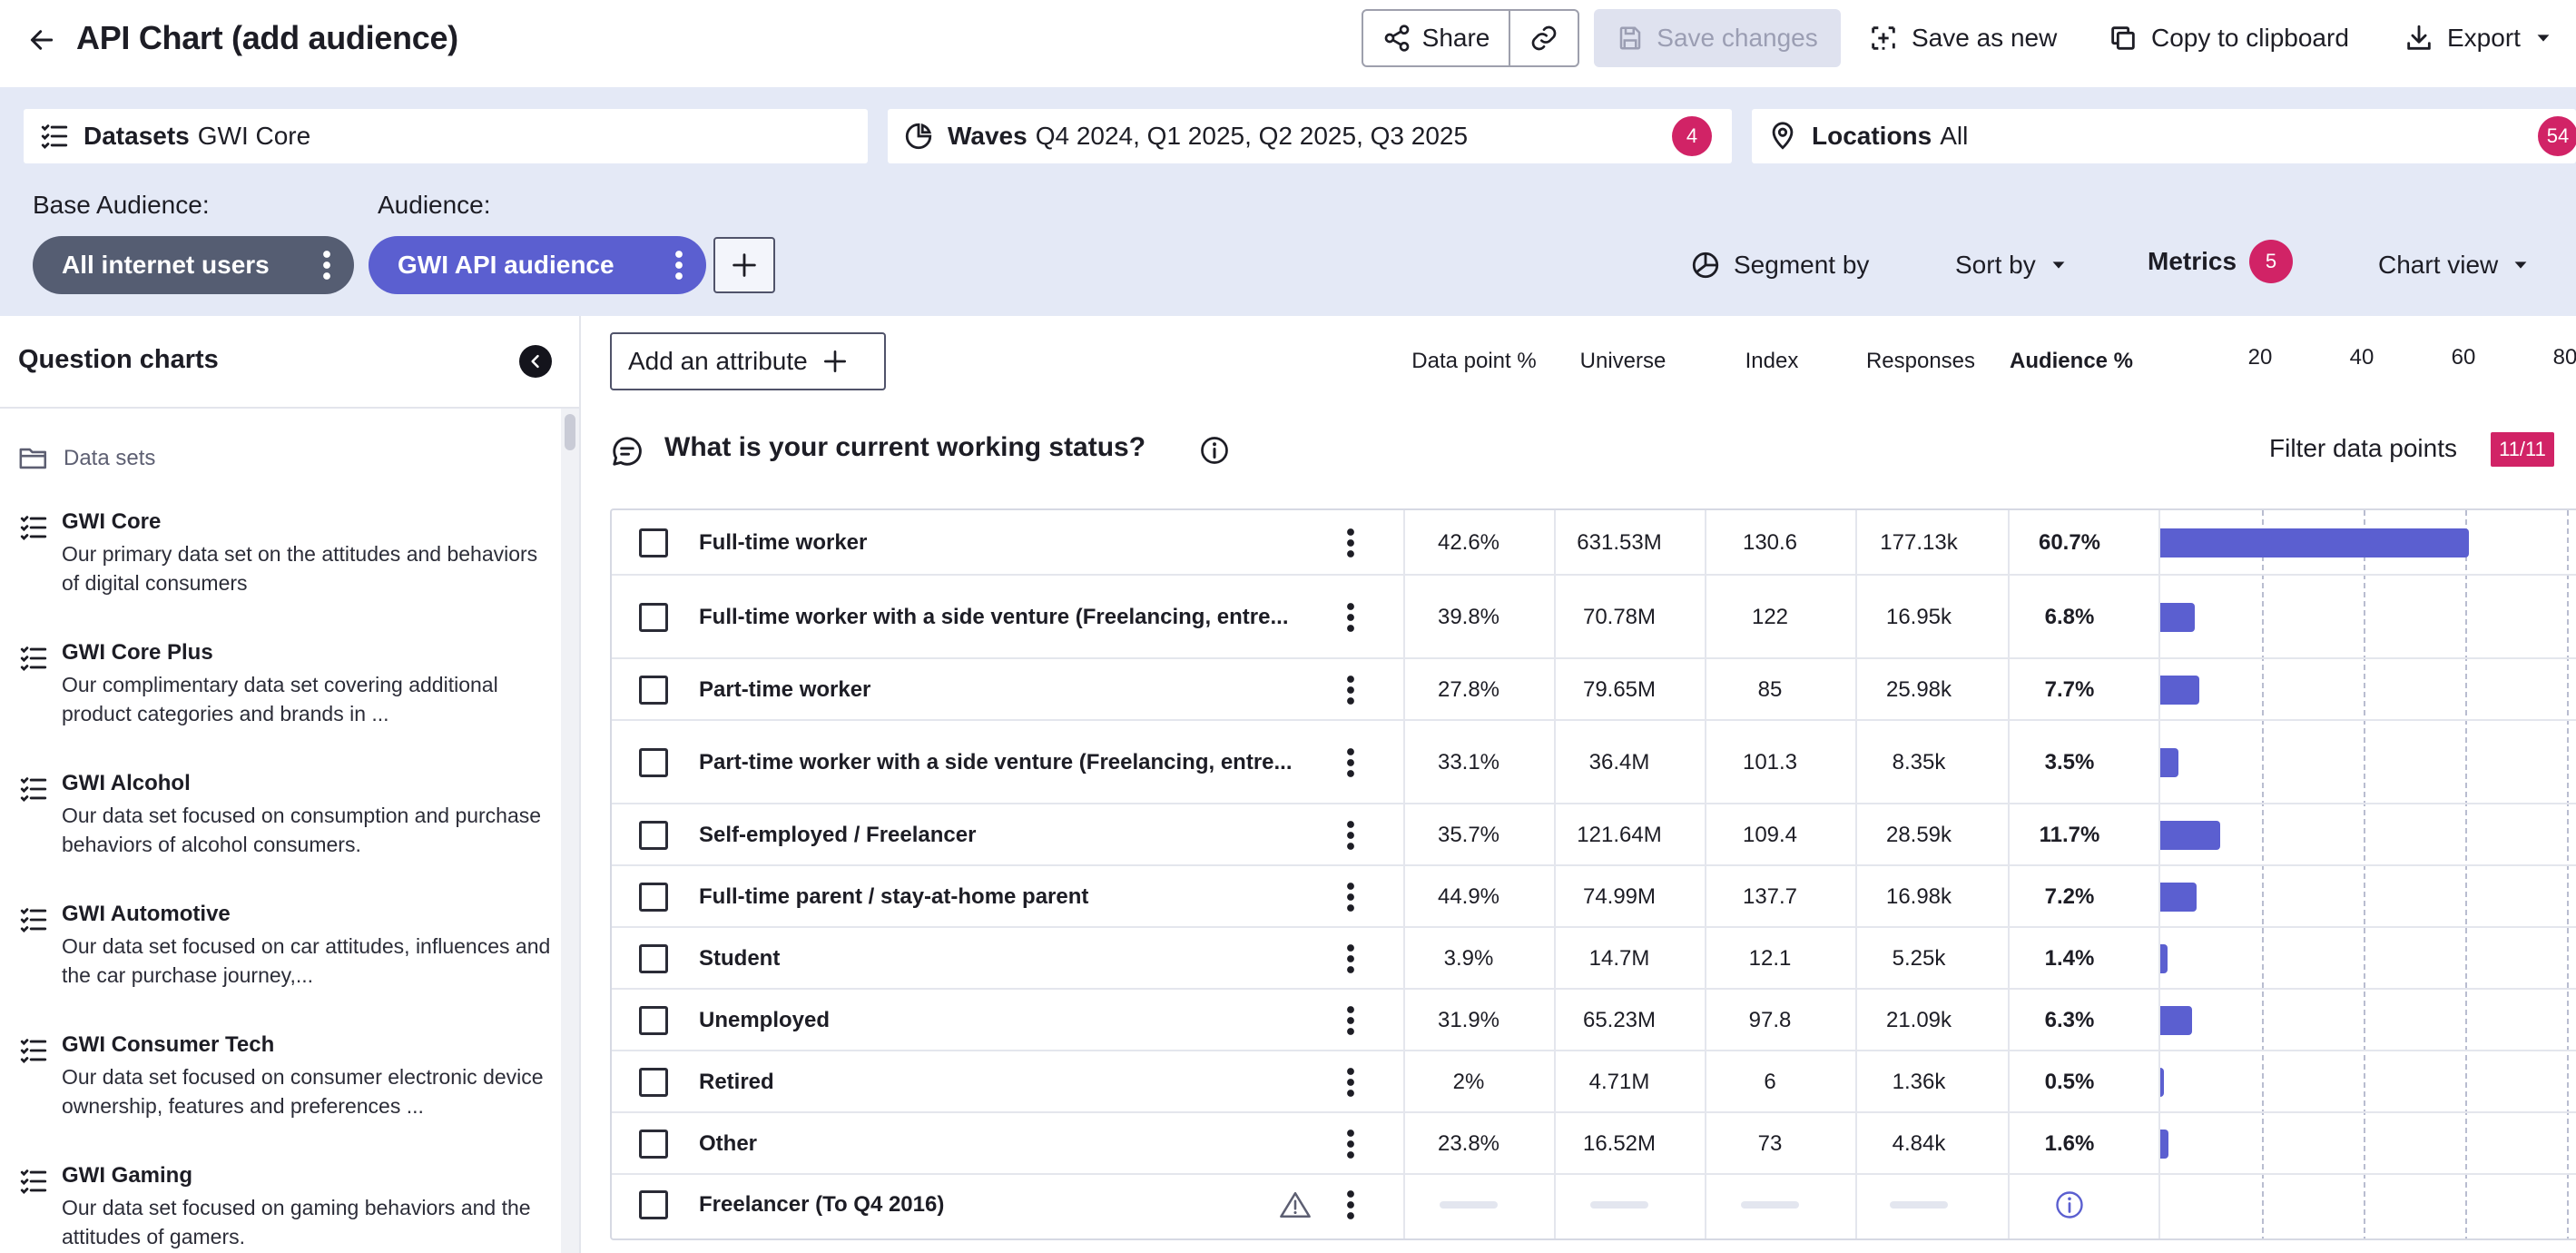 The height and width of the screenshot is (1253, 2576). What do you see at coordinates (254, 136) in the screenshot?
I see `datasets-value: GWI Core` at bounding box center [254, 136].